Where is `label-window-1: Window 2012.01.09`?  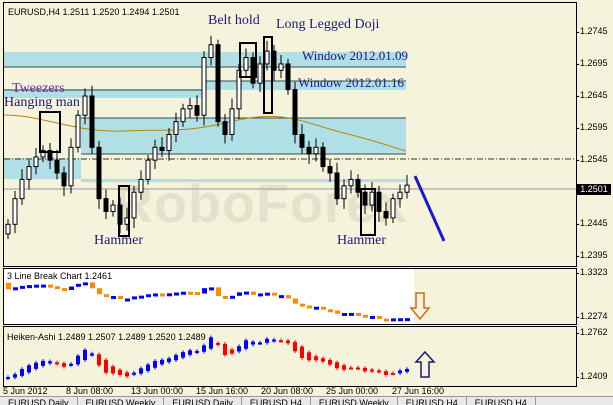 label-window-1: Window 2012.01.09 is located at coordinates (355, 55).